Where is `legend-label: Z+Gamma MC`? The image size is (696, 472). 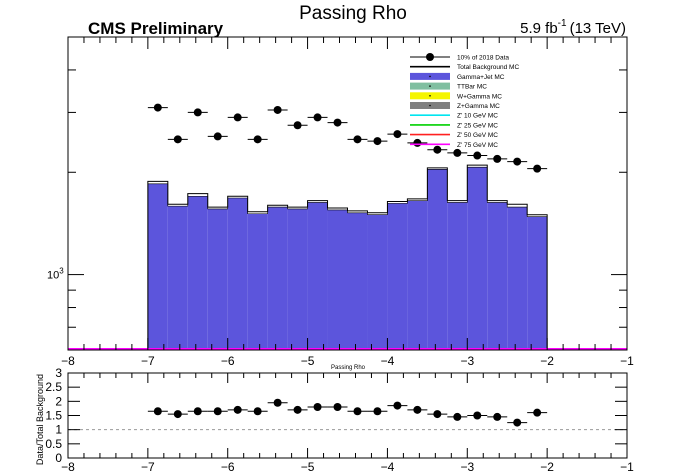 legend-label: Z+Gamma MC is located at coordinates (478, 106).